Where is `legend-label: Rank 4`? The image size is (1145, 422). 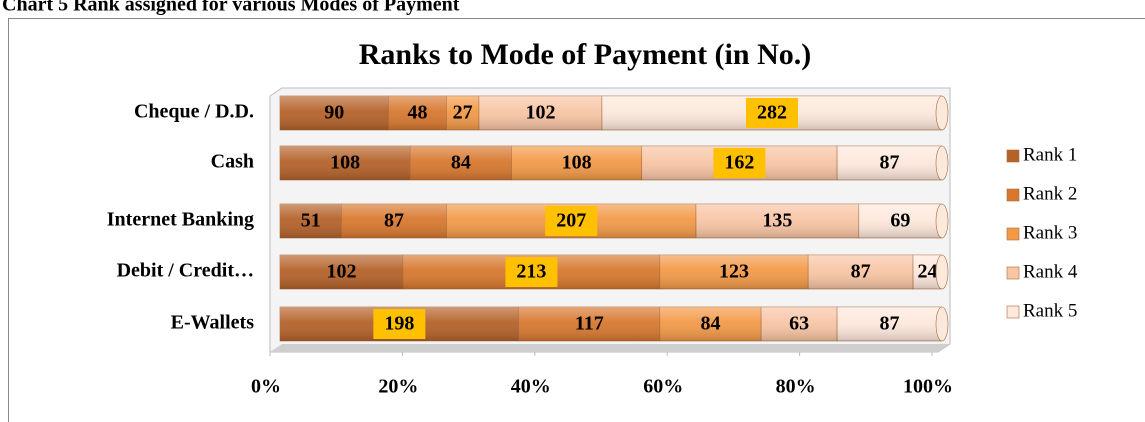 legend-label: Rank 4 is located at coordinates (1050, 271).